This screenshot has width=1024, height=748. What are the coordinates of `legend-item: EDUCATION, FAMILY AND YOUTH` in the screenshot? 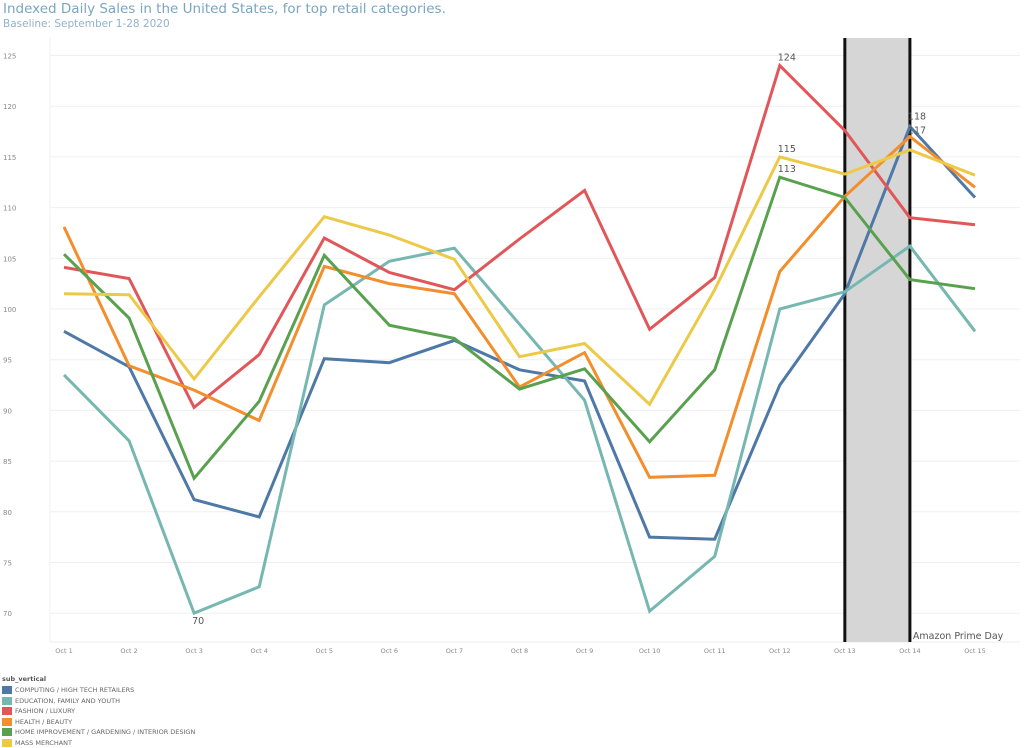 It's located at (98, 701).